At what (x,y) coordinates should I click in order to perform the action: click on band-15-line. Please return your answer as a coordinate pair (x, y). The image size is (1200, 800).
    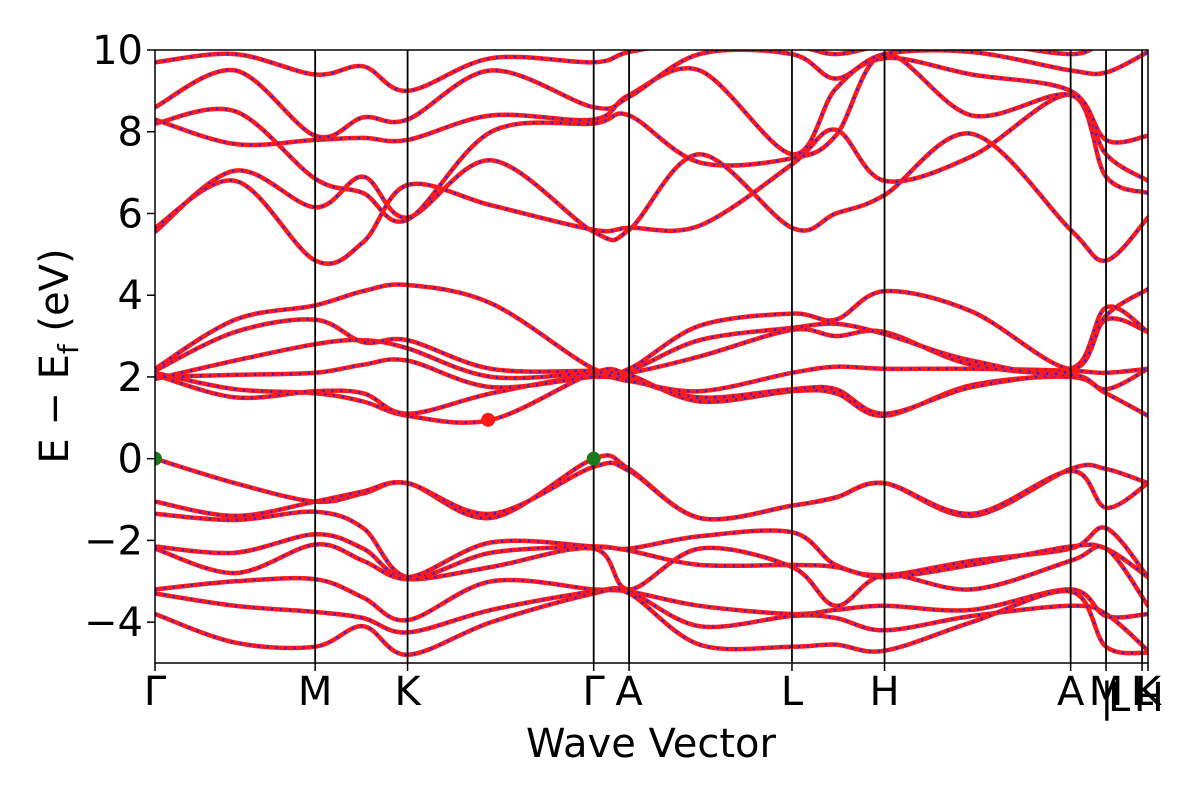
    Looking at the image, I should click on (651, 197).